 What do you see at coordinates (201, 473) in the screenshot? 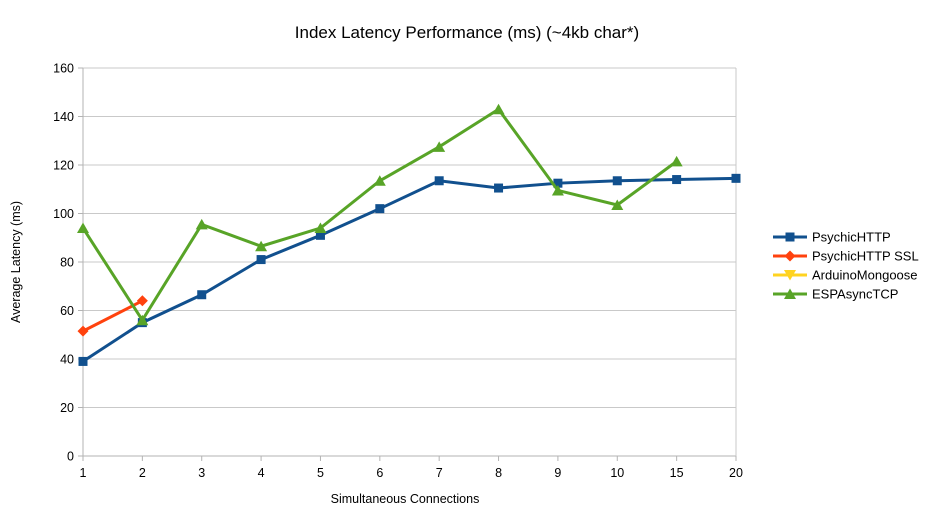
I see `x-tick-label: 3` at bounding box center [201, 473].